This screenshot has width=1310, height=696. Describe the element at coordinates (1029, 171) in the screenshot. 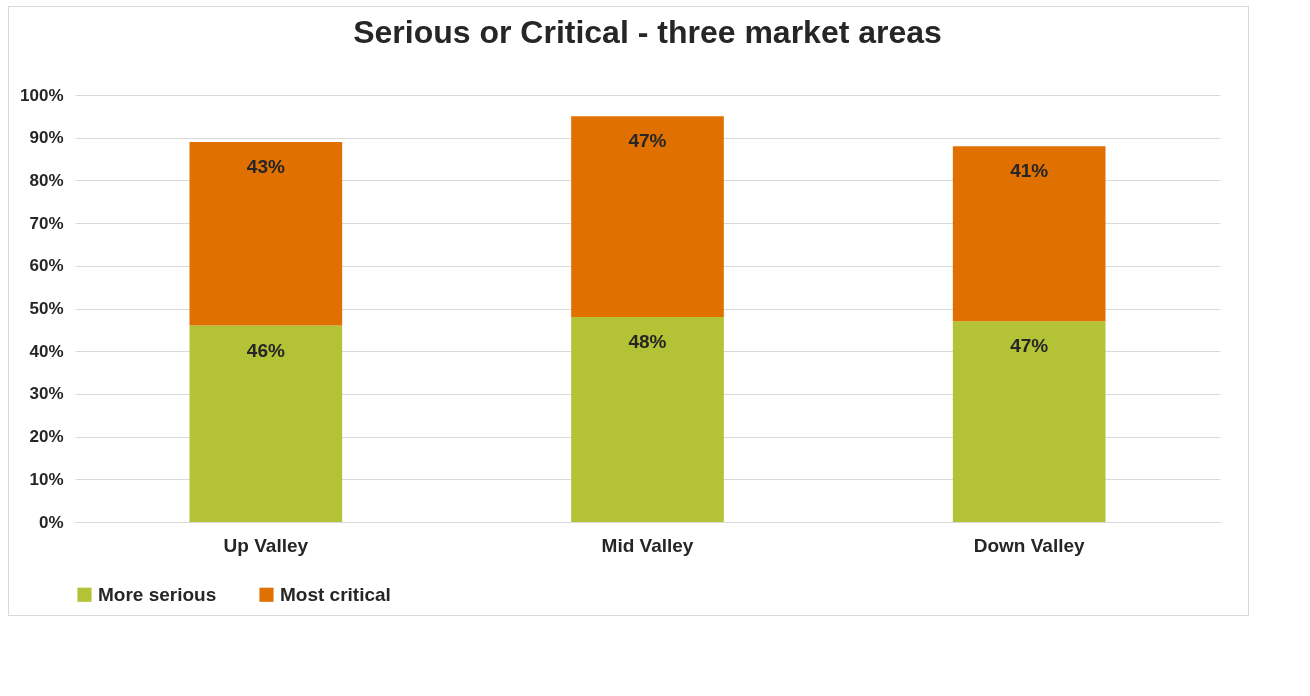

I see `data-label: 41%` at that location.